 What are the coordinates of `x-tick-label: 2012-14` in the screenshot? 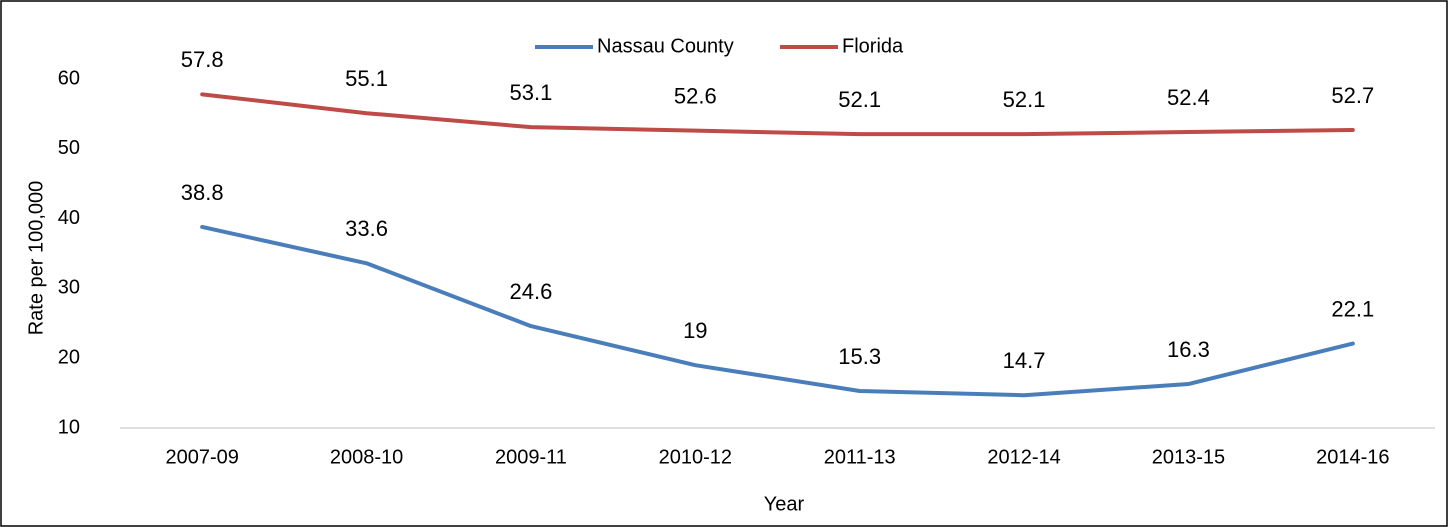 It's located at (1023, 457).